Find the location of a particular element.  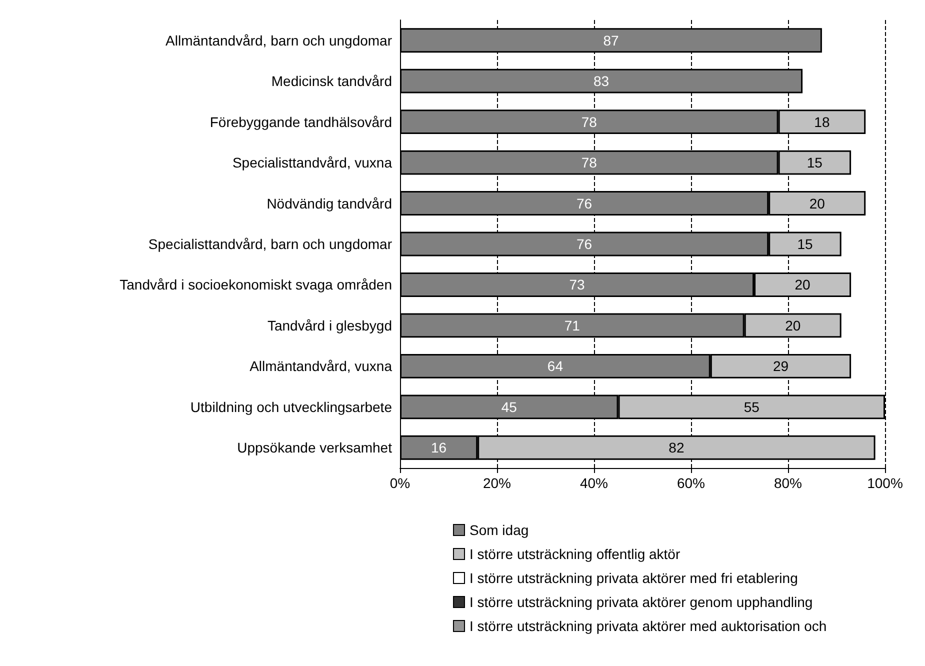

legend-label: I större utsträckning privata aktörer genom upphandling is located at coordinates (641, 602).